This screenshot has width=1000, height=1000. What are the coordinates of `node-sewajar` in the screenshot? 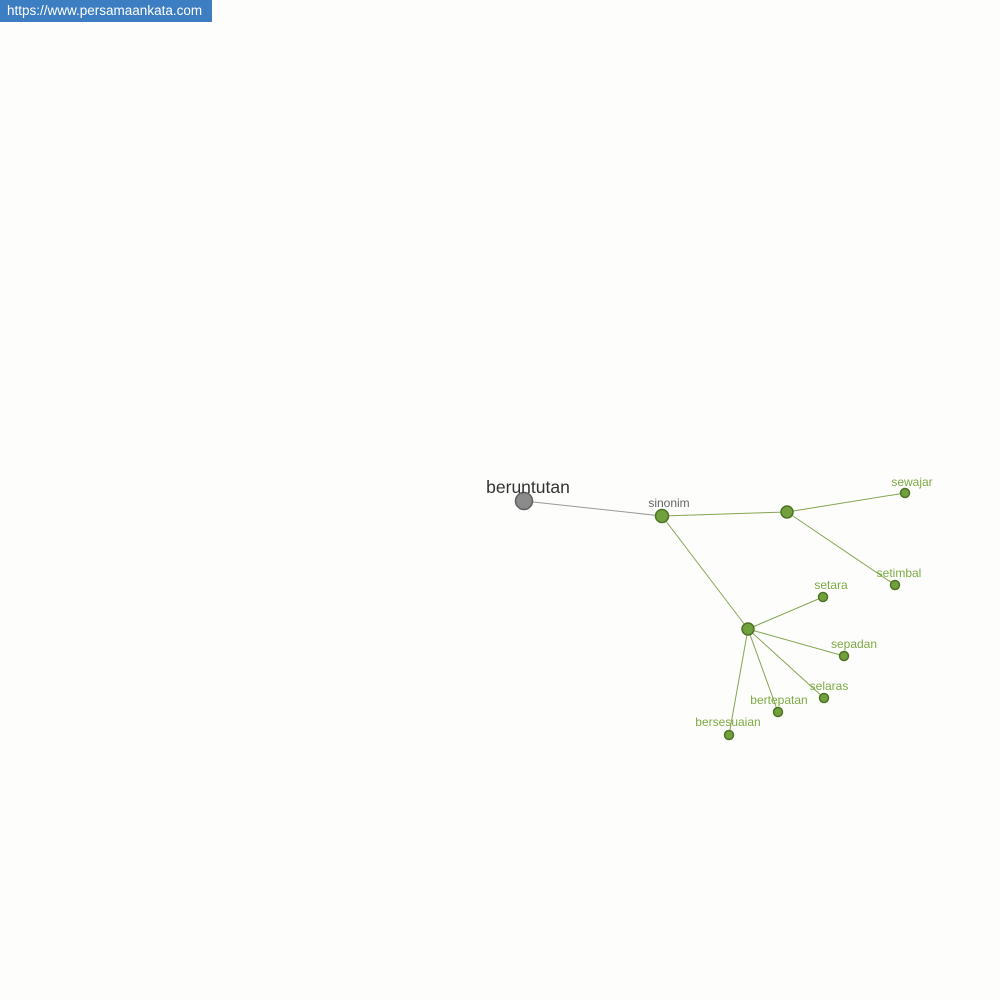 It's located at (905, 493).